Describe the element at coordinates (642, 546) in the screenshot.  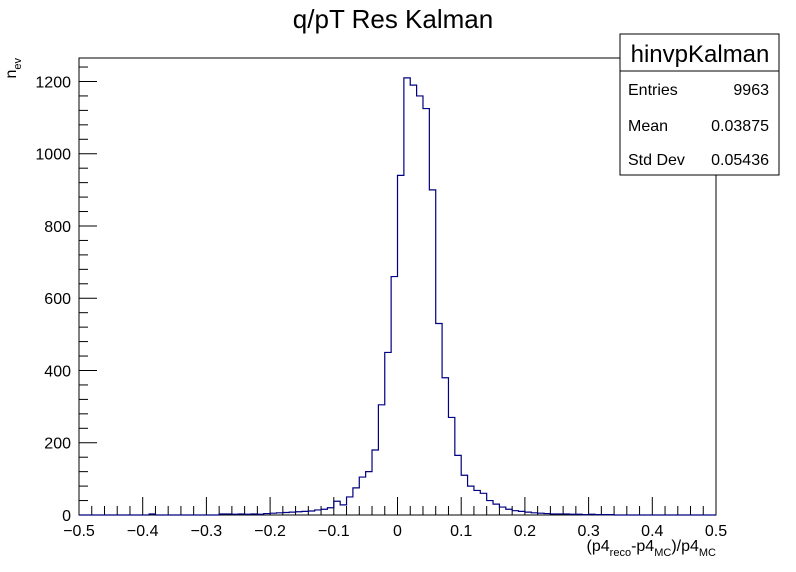
I see `axis-label-part: -p4` at that location.